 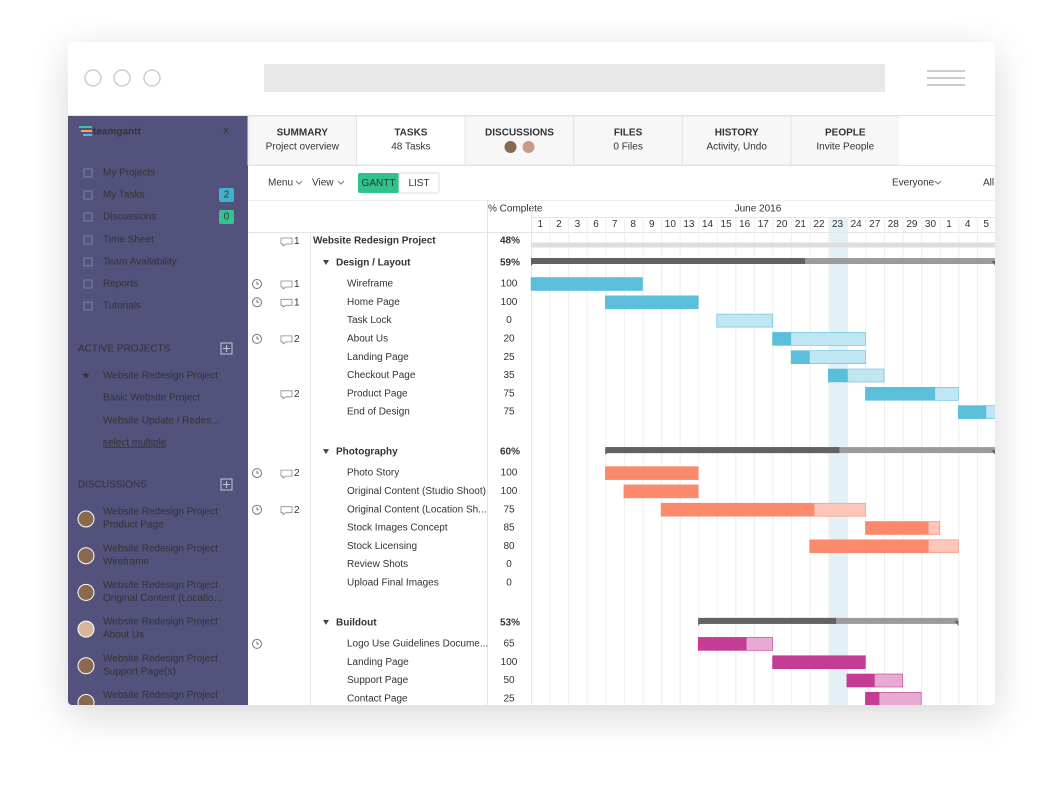 I want to click on close-button: x, so click(x=226, y=131).